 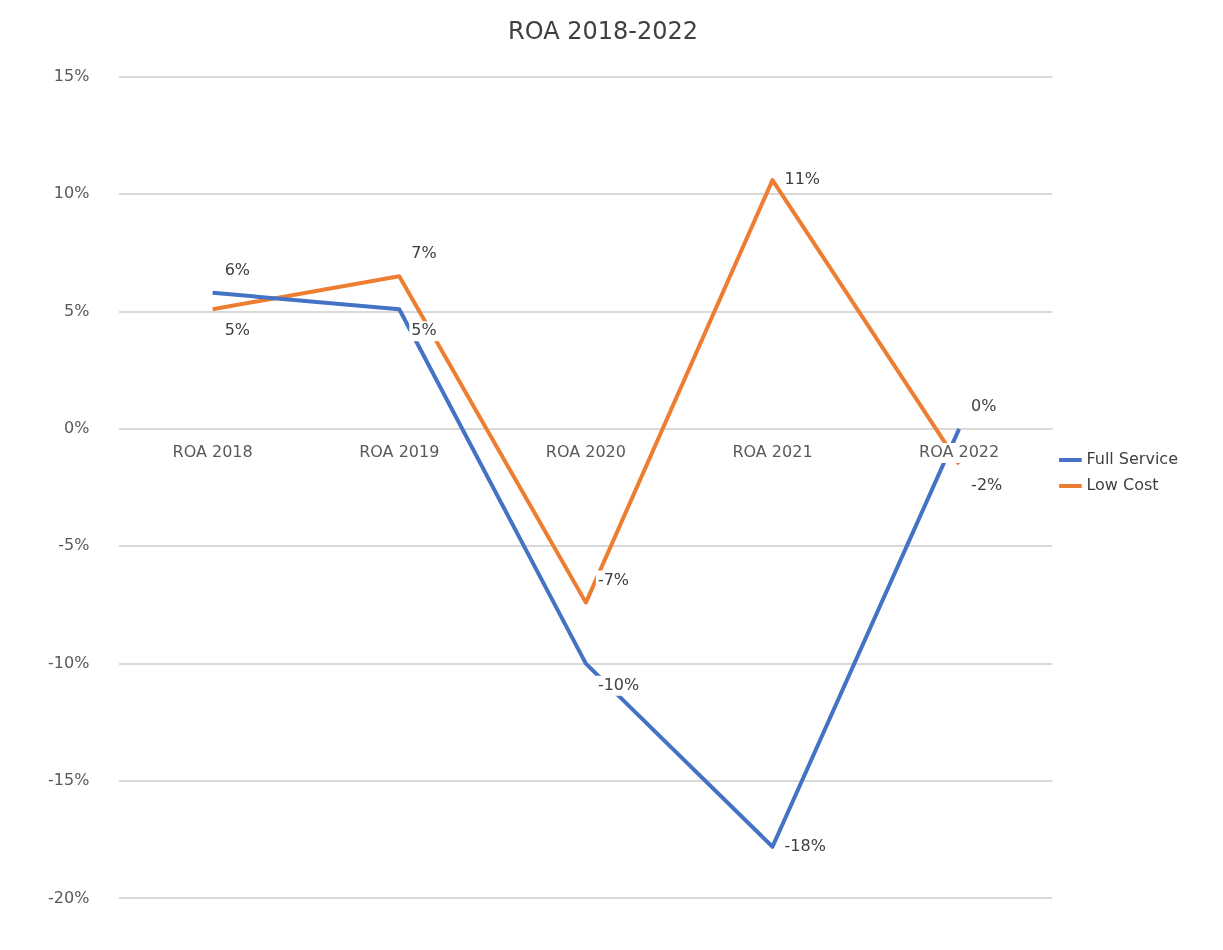 What do you see at coordinates (76, 310) in the screenshot?
I see `y-tick-label: 5%` at bounding box center [76, 310].